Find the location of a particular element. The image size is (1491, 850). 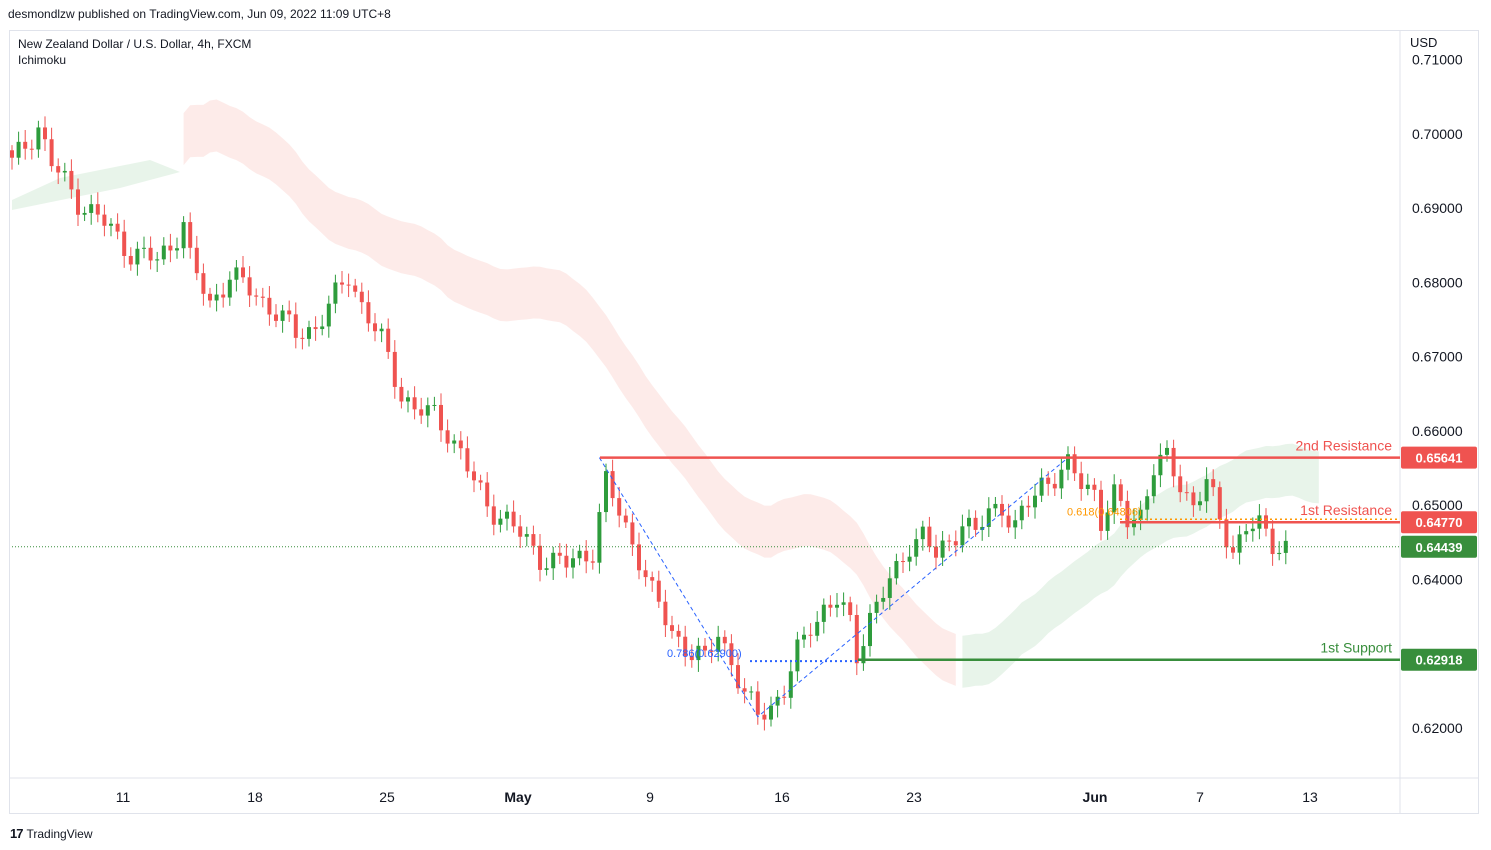

level-price: 0.64770 is located at coordinates (1439, 522).